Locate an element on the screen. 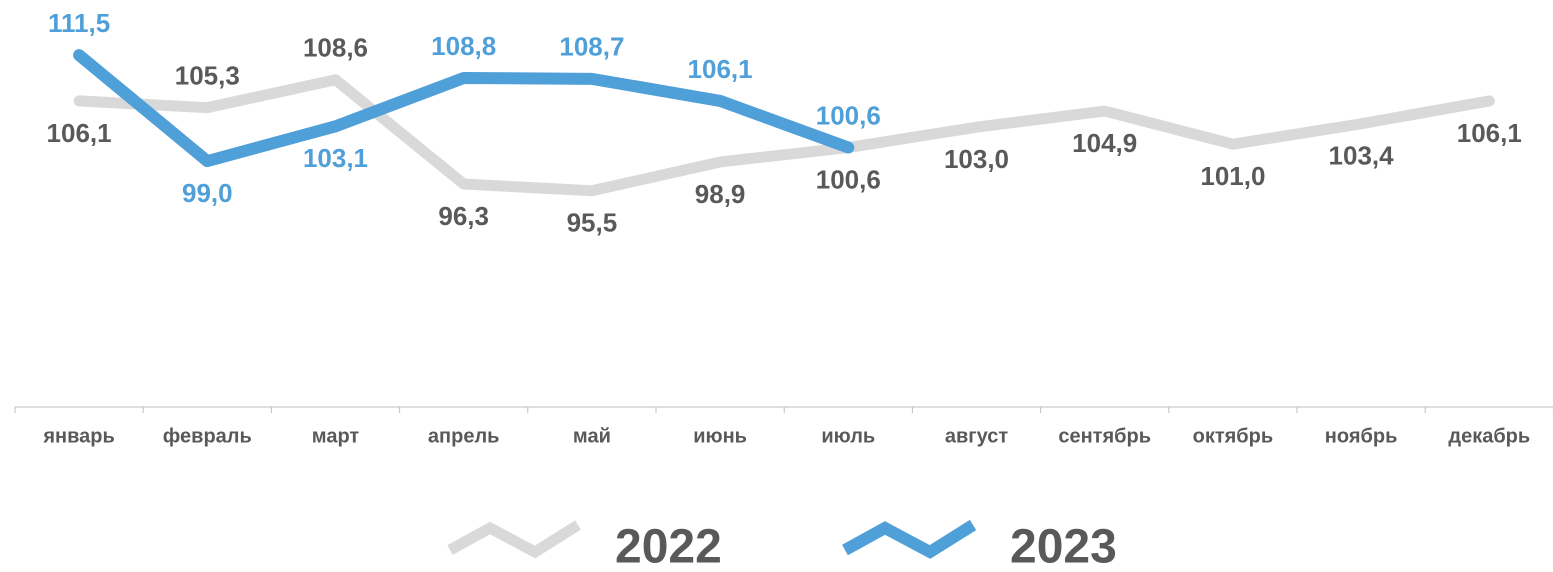  data-label: 101,0 is located at coordinates (1232, 176).